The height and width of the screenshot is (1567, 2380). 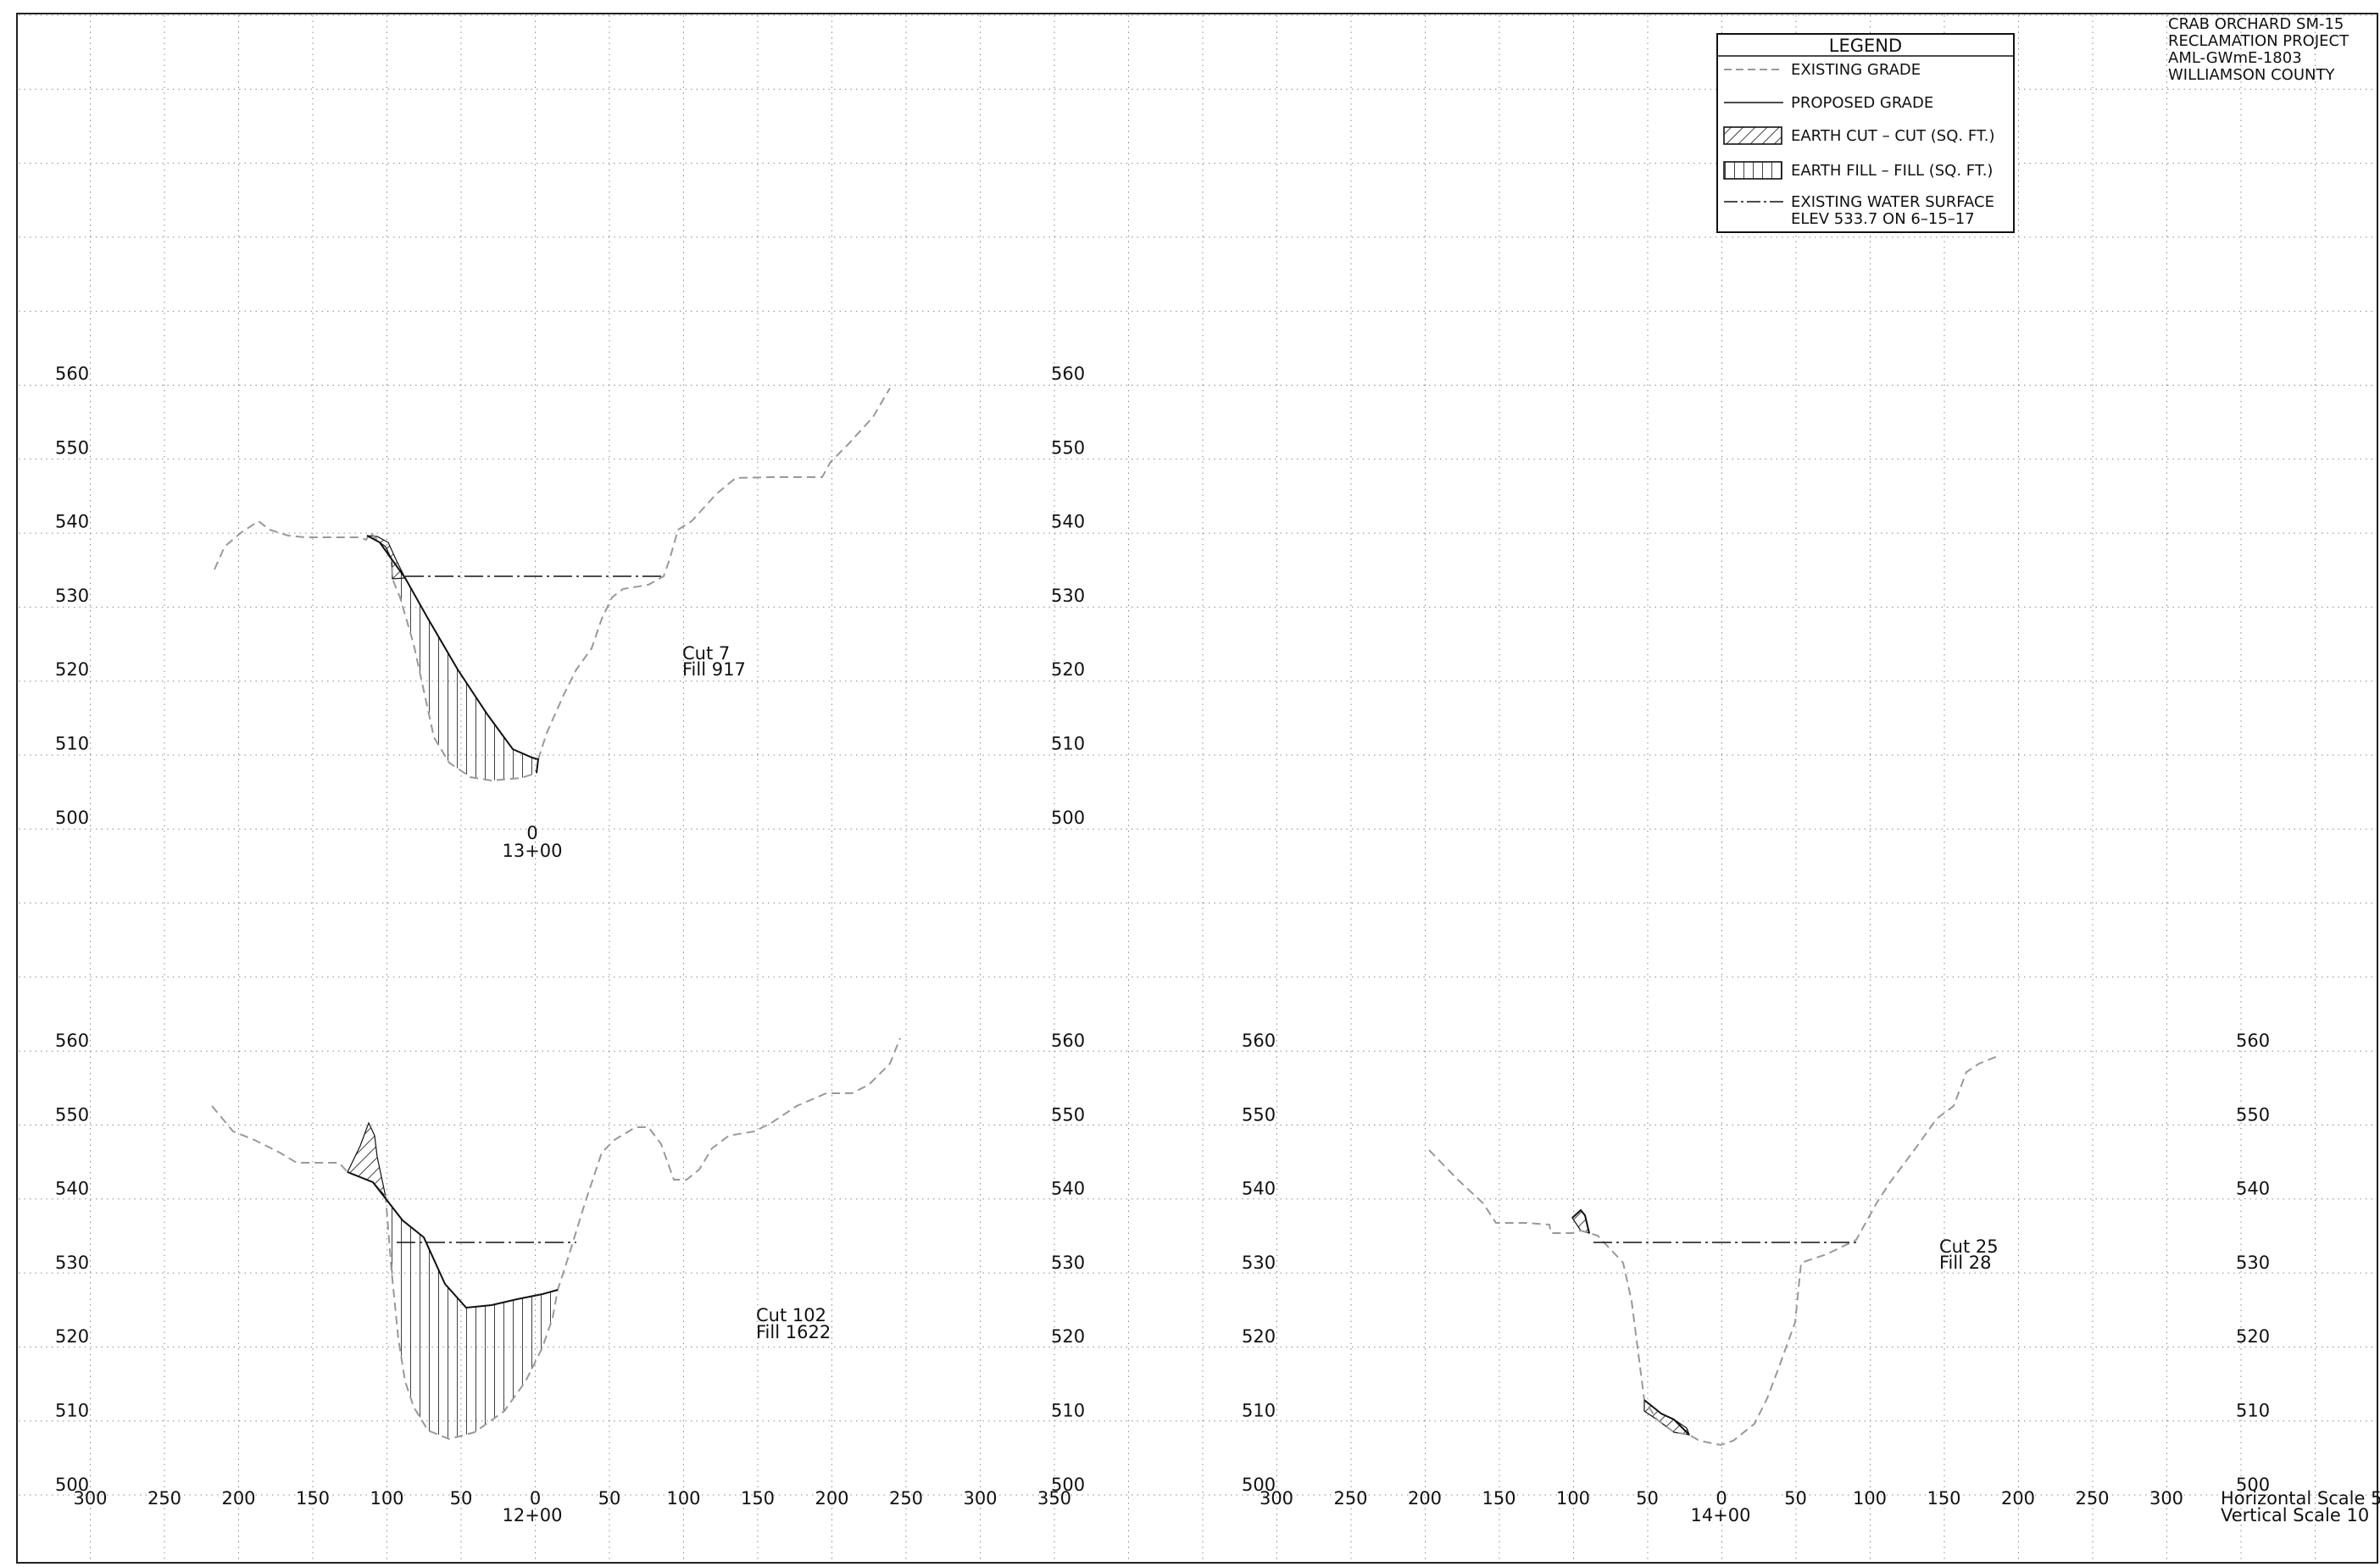 I want to click on legend-water-elev-label: ELEV 533.7 ON 6–15–17, so click(x=1883, y=219).